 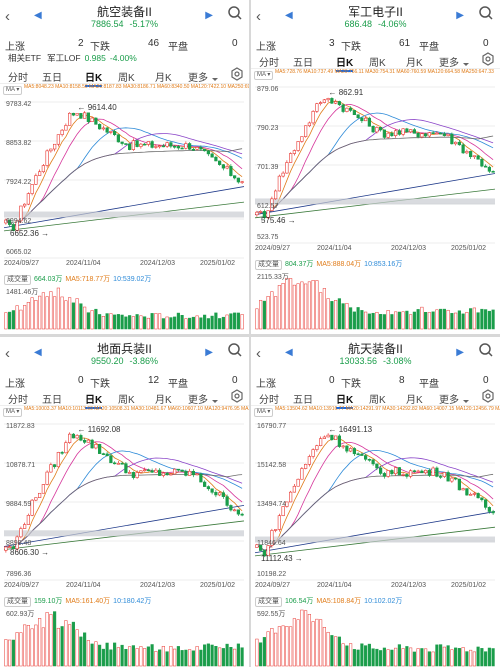 What do you see at coordinates (97, 108) in the screenshot?
I see `period-high-label: ← 9614.40` at bounding box center [97, 108].